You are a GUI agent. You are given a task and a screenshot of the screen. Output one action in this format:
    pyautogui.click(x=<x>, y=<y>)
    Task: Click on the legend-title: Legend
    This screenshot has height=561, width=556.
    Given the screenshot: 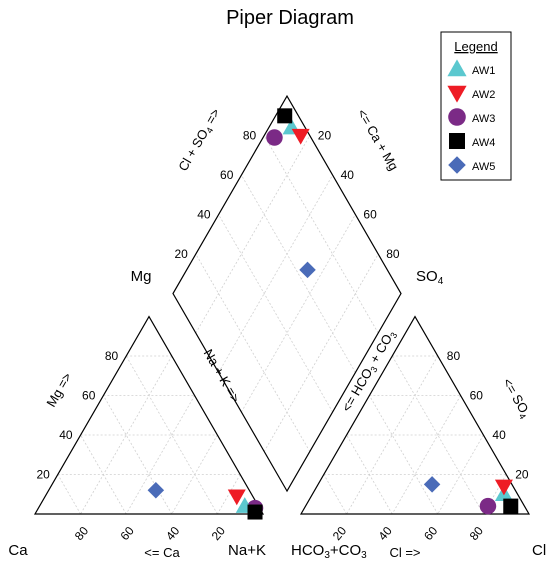 What is the action you would take?
    pyautogui.click(x=475, y=46)
    